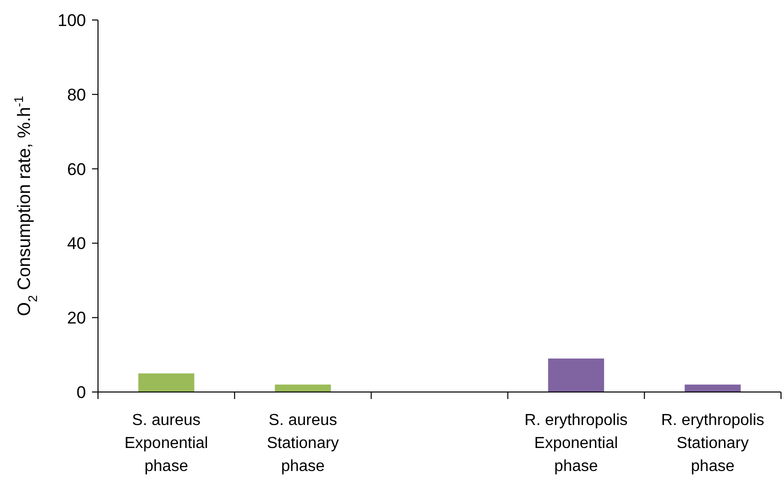  I want to click on y-tick-label: 100, so click(72, 20).